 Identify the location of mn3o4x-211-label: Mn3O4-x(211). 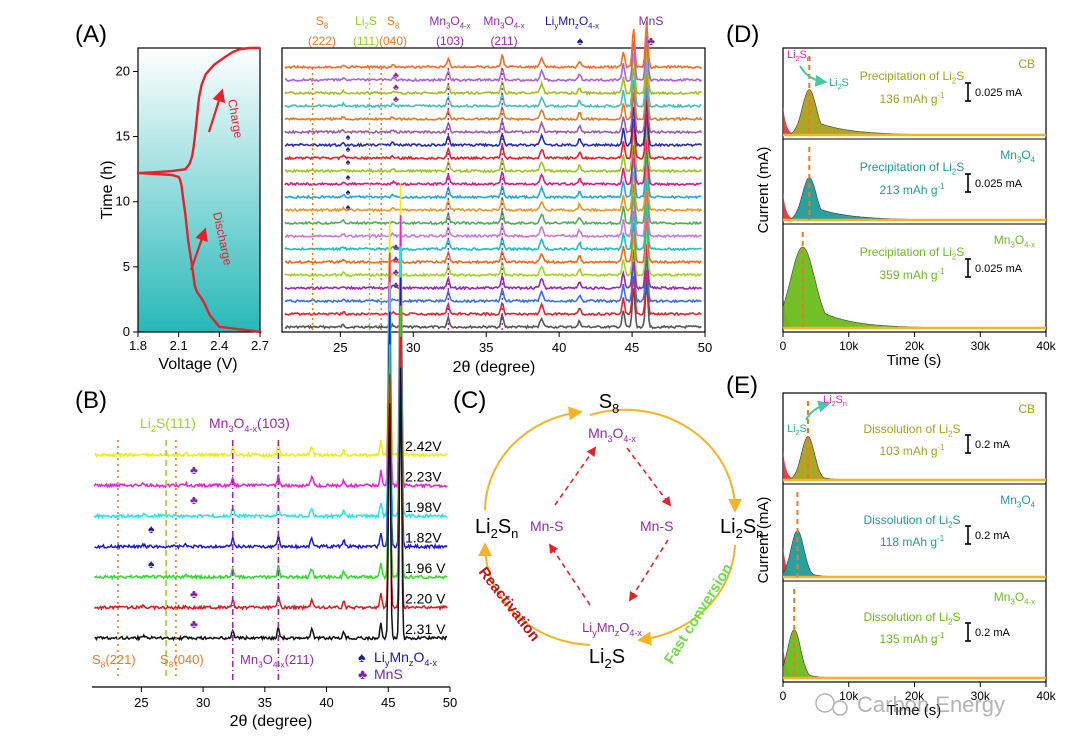
(277, 661).